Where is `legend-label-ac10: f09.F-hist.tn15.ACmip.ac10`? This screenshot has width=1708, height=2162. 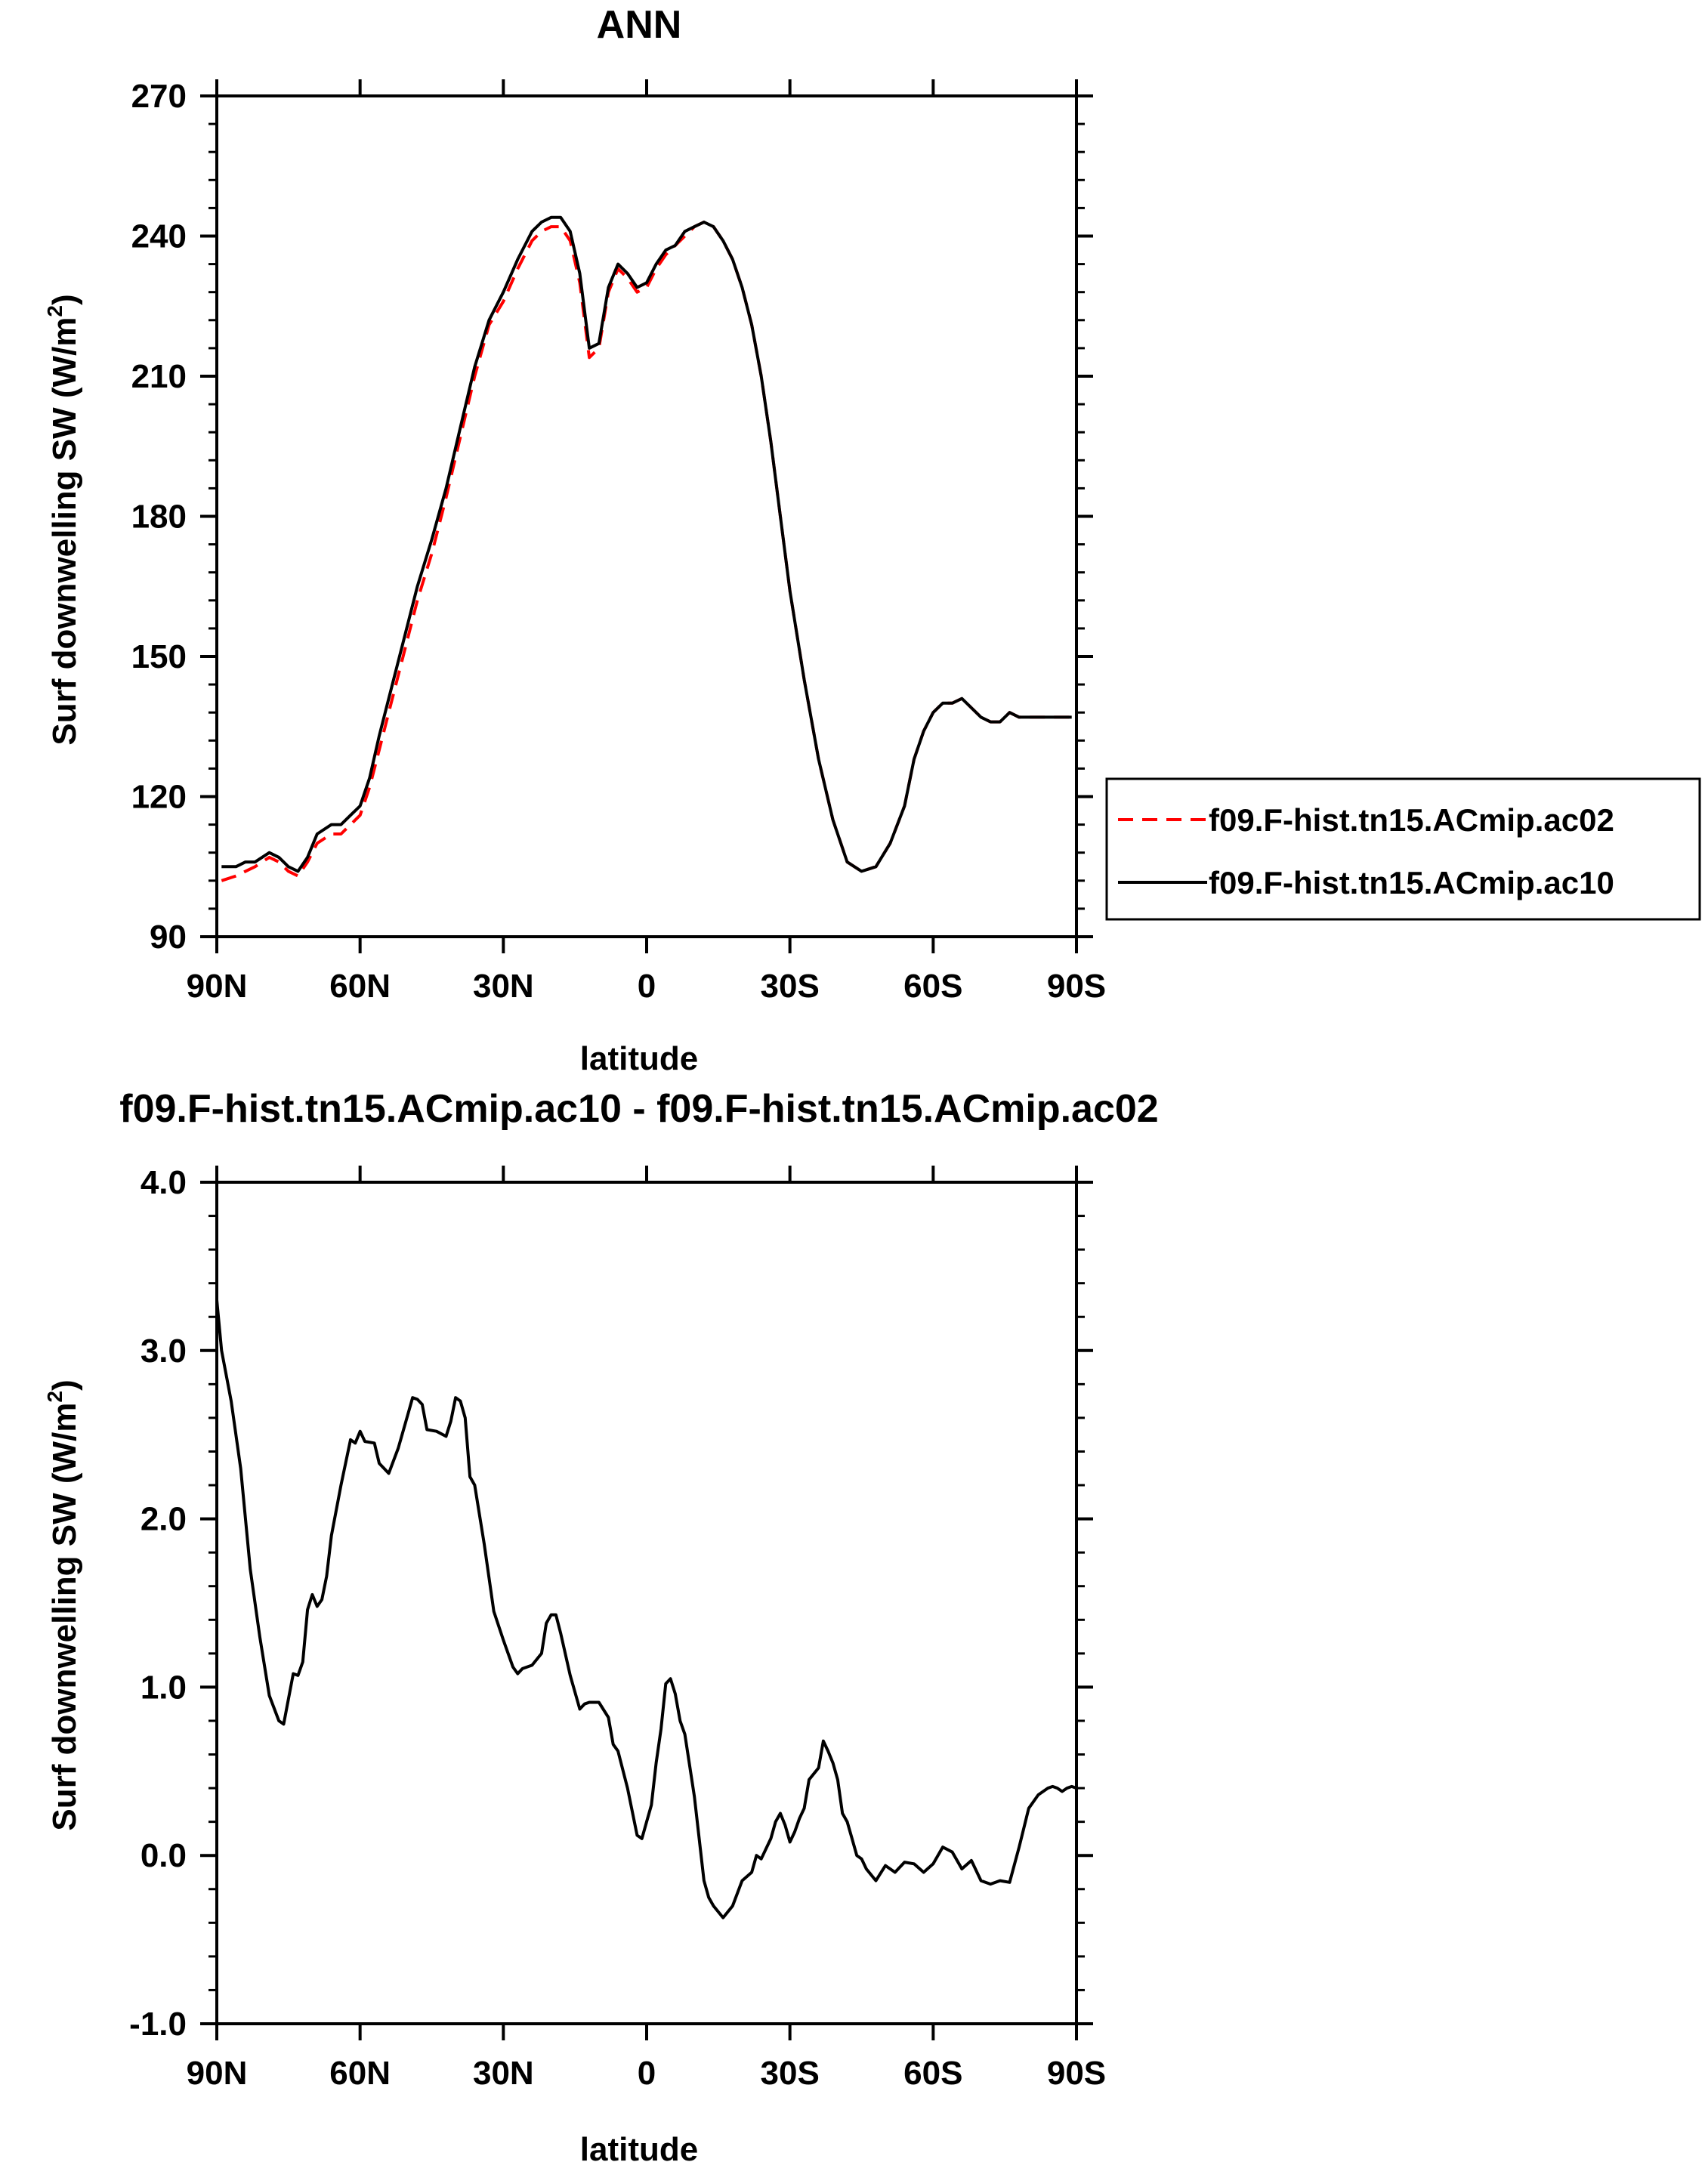
legend-label-ac10: f09.F-hist.tn15.ACmip.ac10 is located at coordinates (1411, 882).